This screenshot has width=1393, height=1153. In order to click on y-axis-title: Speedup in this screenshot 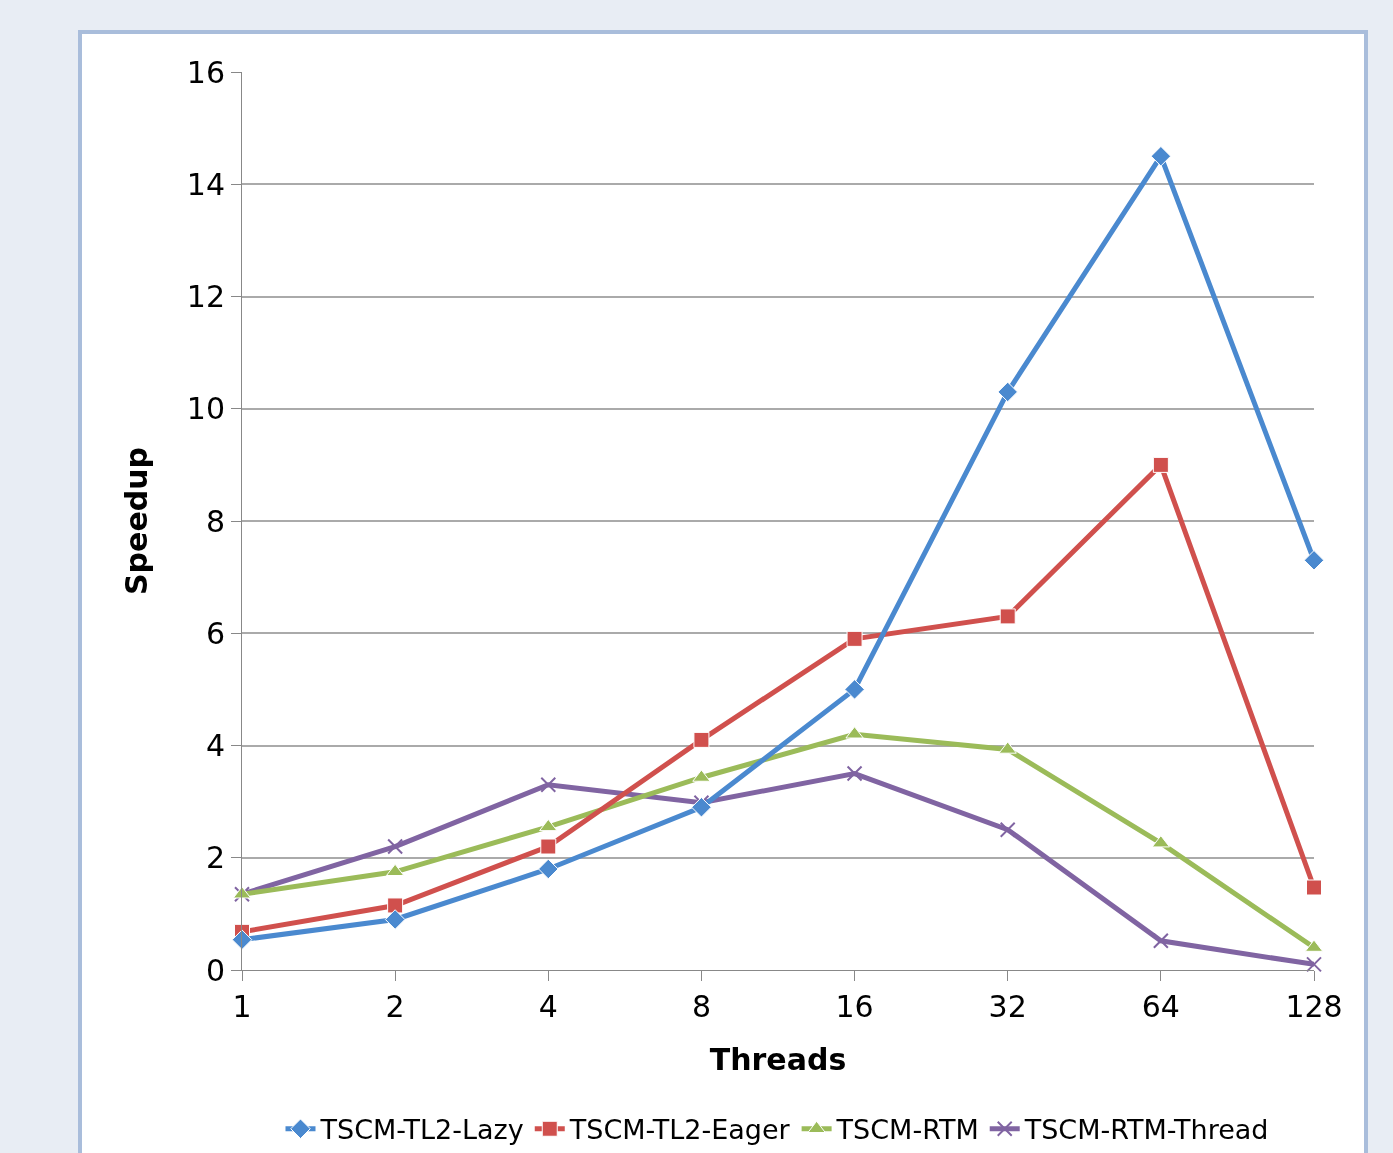, I will do `click(136, 521)`.